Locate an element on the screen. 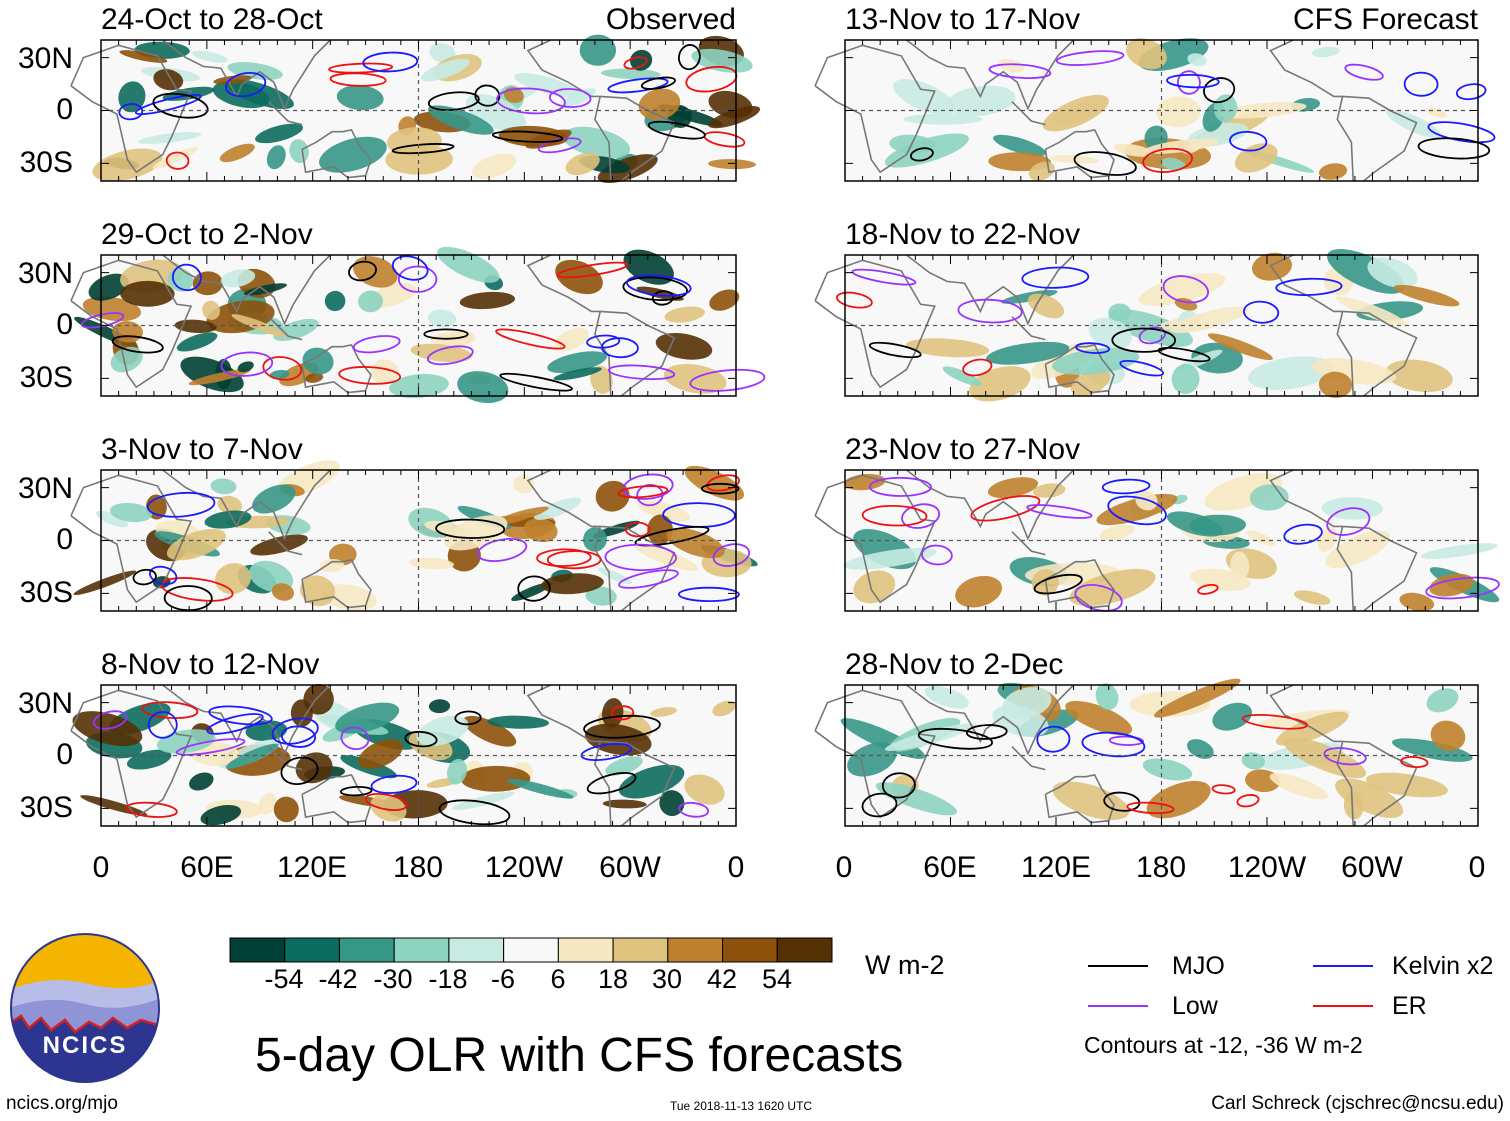 This screenshot has width=1510, height=1121. footer-url: ncics.org/mjo is located at coordinates (62, 1103).